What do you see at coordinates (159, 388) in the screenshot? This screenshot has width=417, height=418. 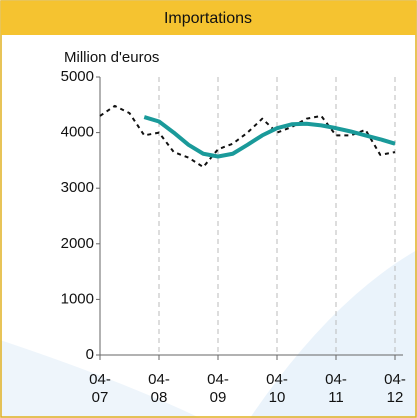 I see `x-tick-label: 04-08` at bounding box center [159, 388].